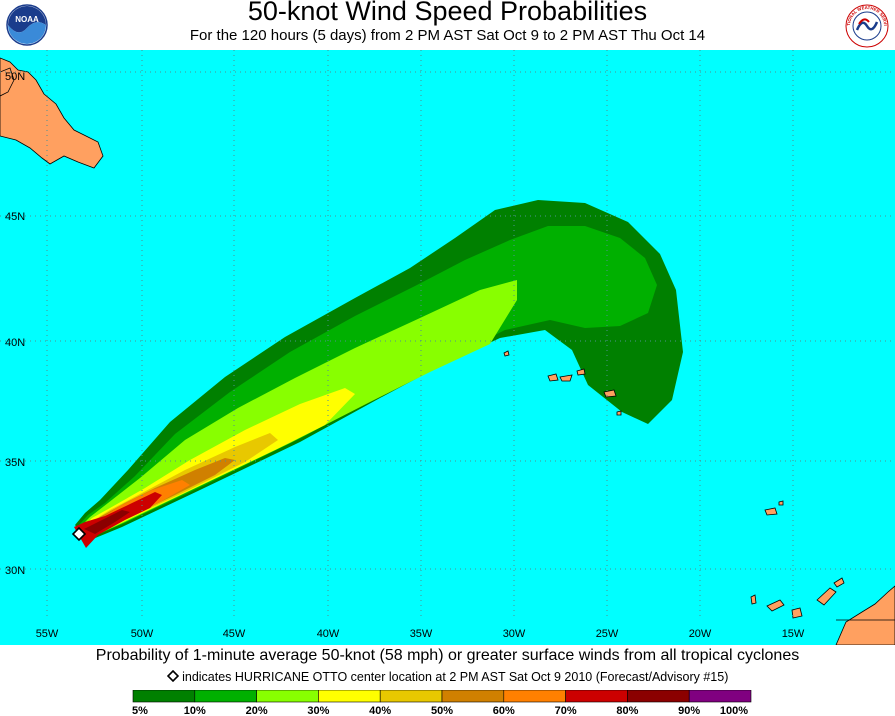 The height and width of the screenshot is (716, 895). I want to click on legend-label-4: 40%, so click(380, 710).